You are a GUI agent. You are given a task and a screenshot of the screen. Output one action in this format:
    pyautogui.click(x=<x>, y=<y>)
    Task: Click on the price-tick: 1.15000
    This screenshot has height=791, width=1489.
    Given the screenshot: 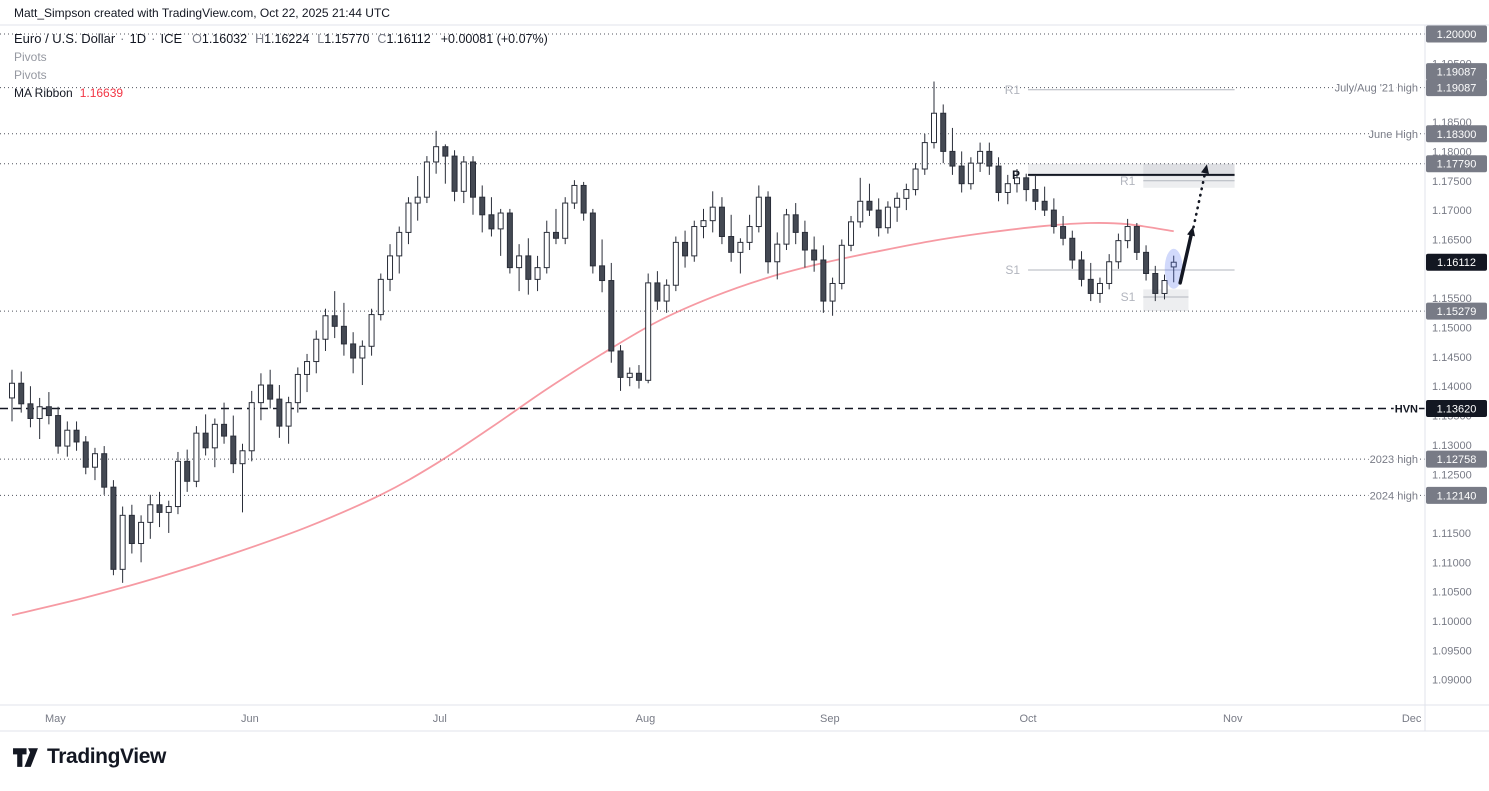 What is the action you would take?
    pyautogui.click(x=1452, y=329)
    